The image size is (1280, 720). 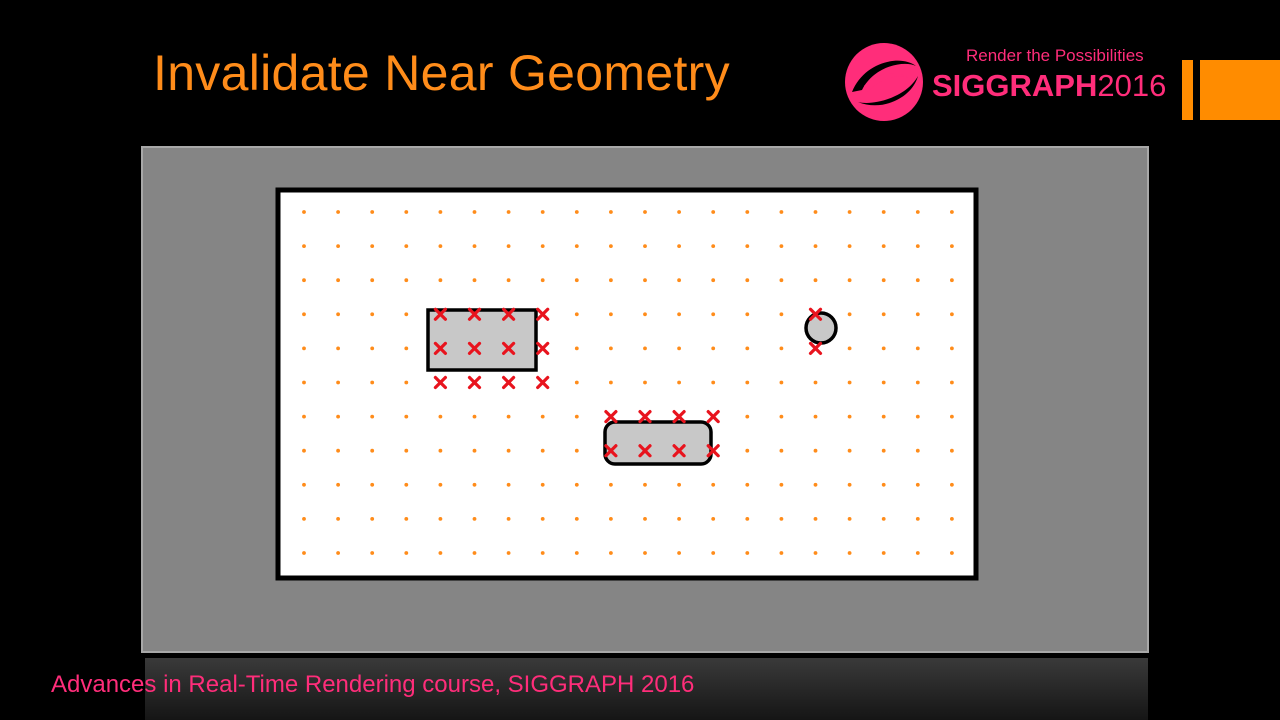 I want to click on slide-title: Invalidate Near Geometry, so click(x=441, y=73).